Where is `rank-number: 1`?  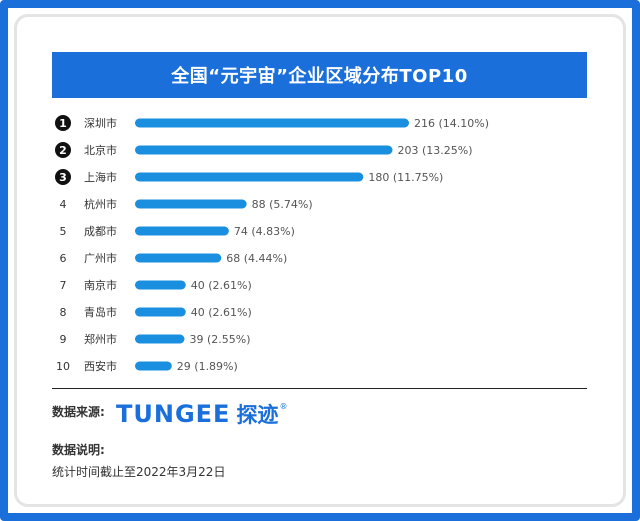
rank-number: 1 is located at coordinates (63, 123).